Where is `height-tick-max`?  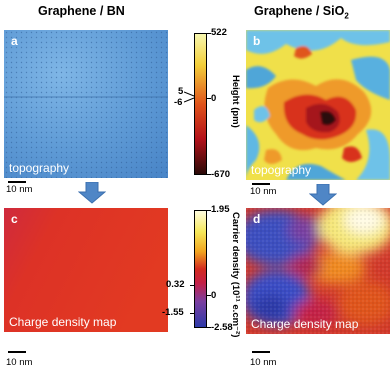
height-tick-max is located at coordinates (208, 33).